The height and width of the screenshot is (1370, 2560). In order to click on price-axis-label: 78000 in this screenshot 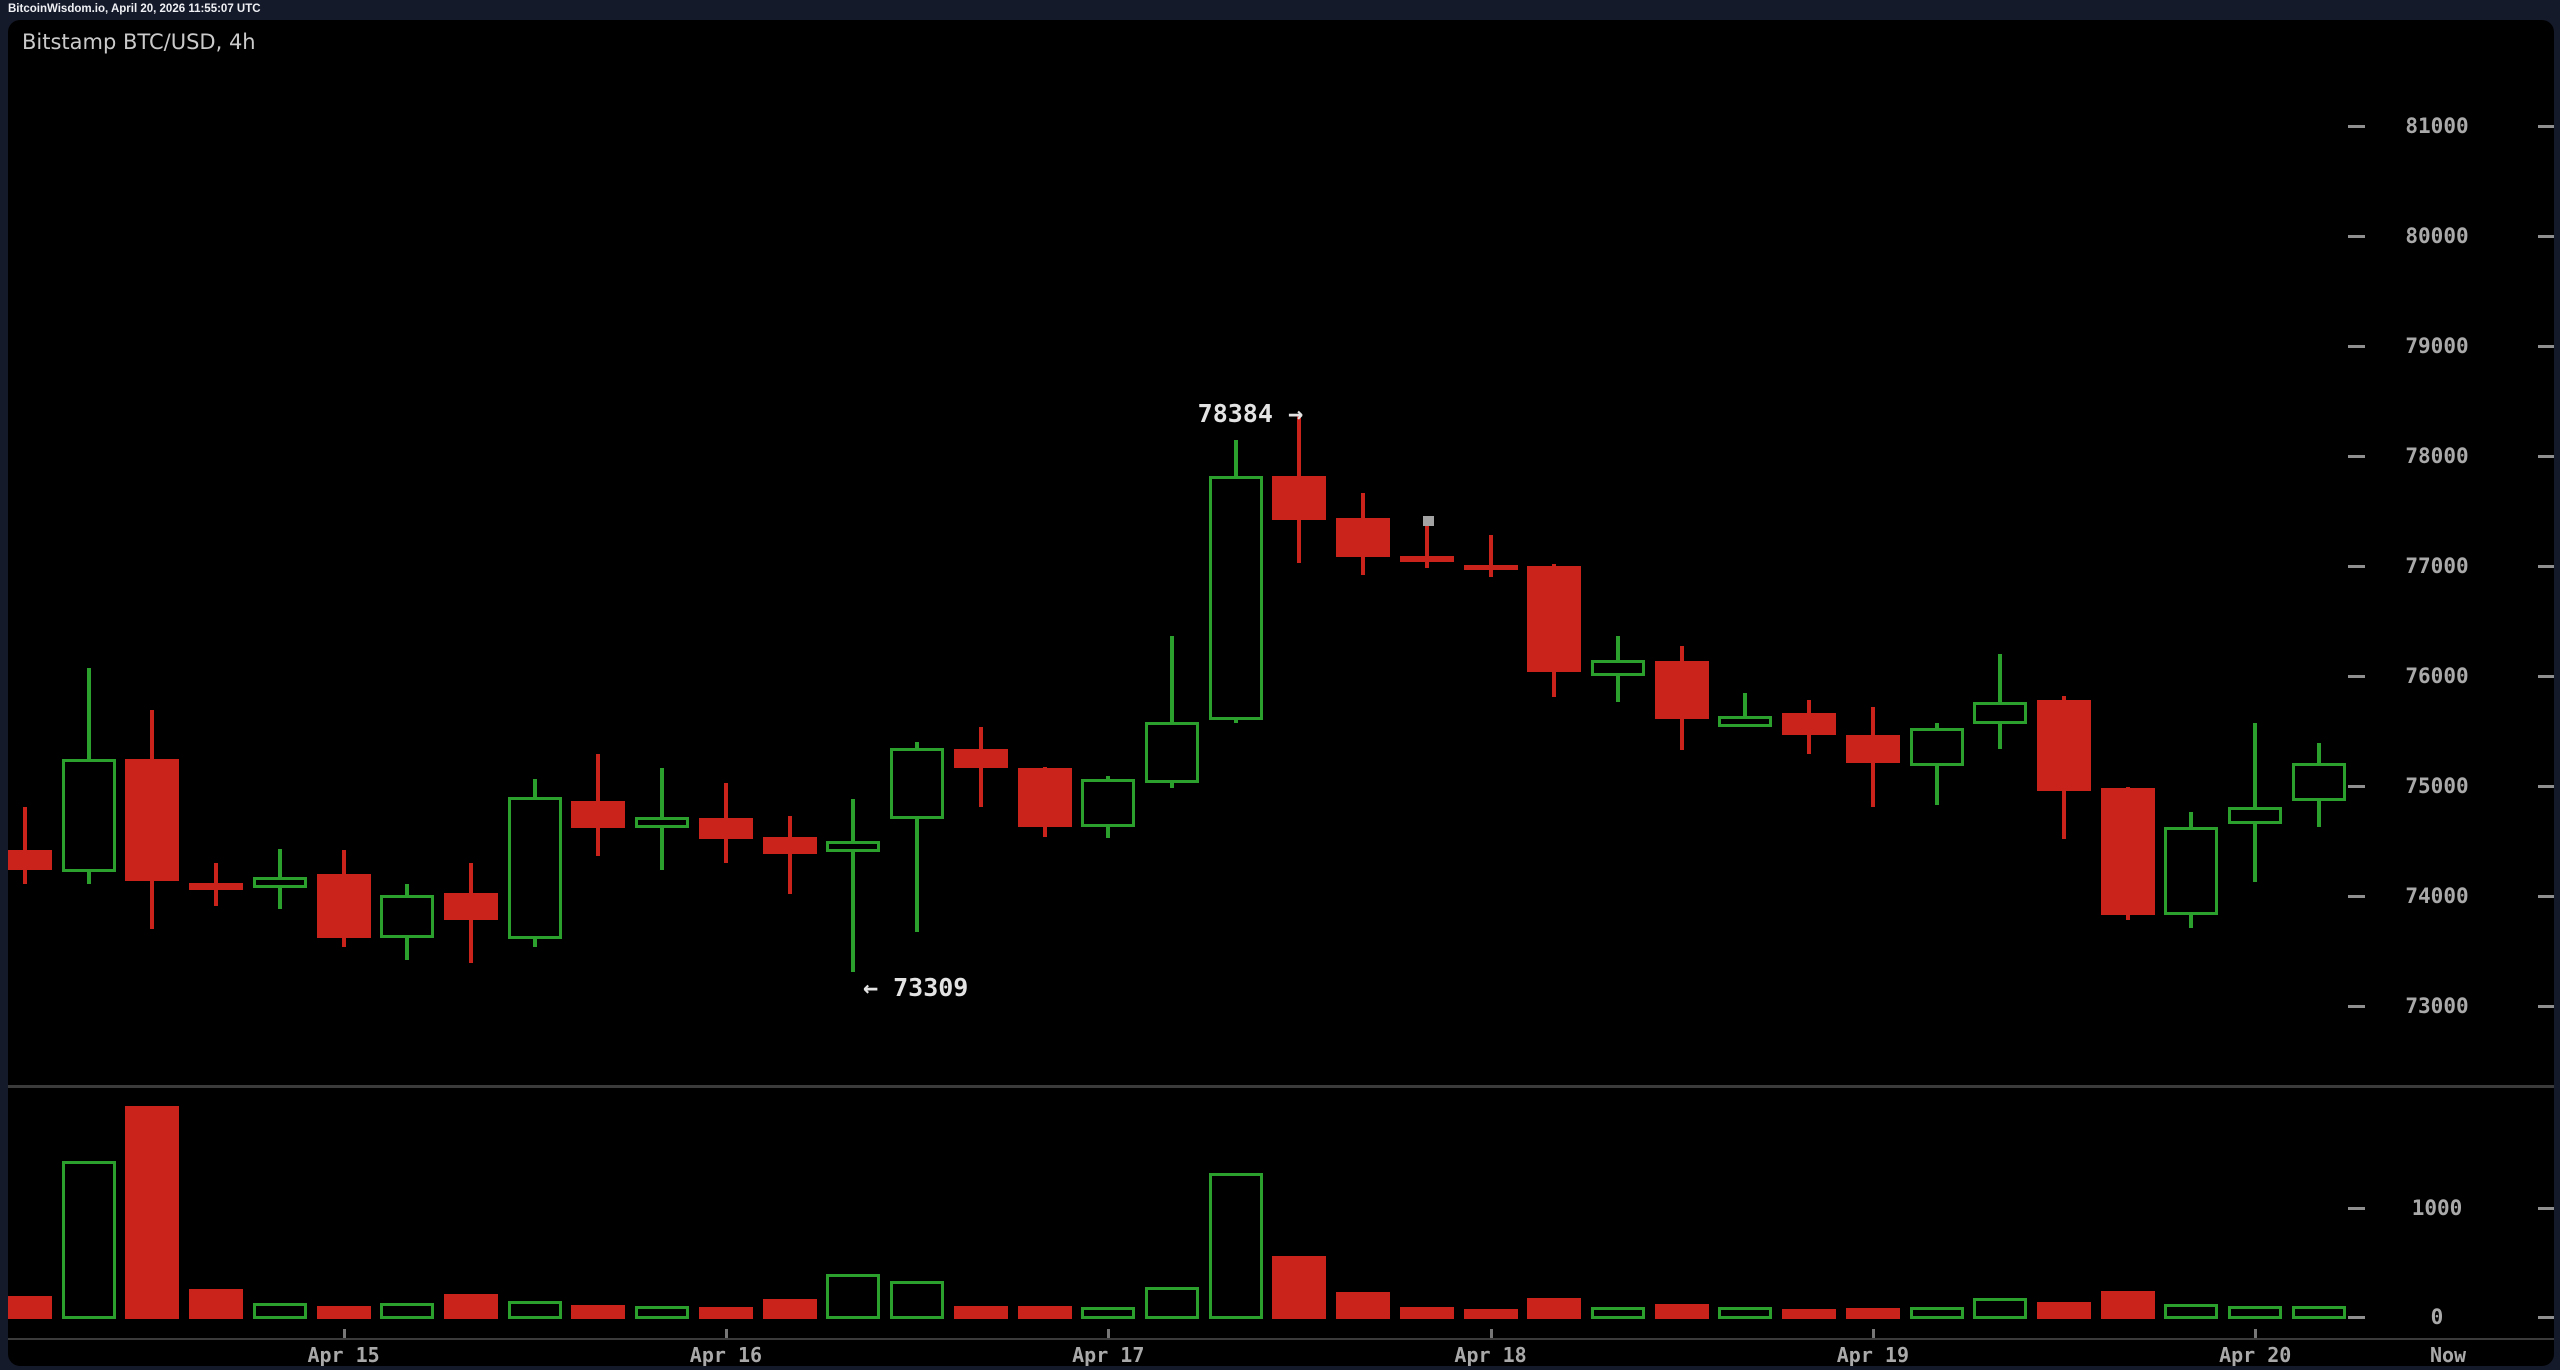, I will do `click(2437, 456)`.